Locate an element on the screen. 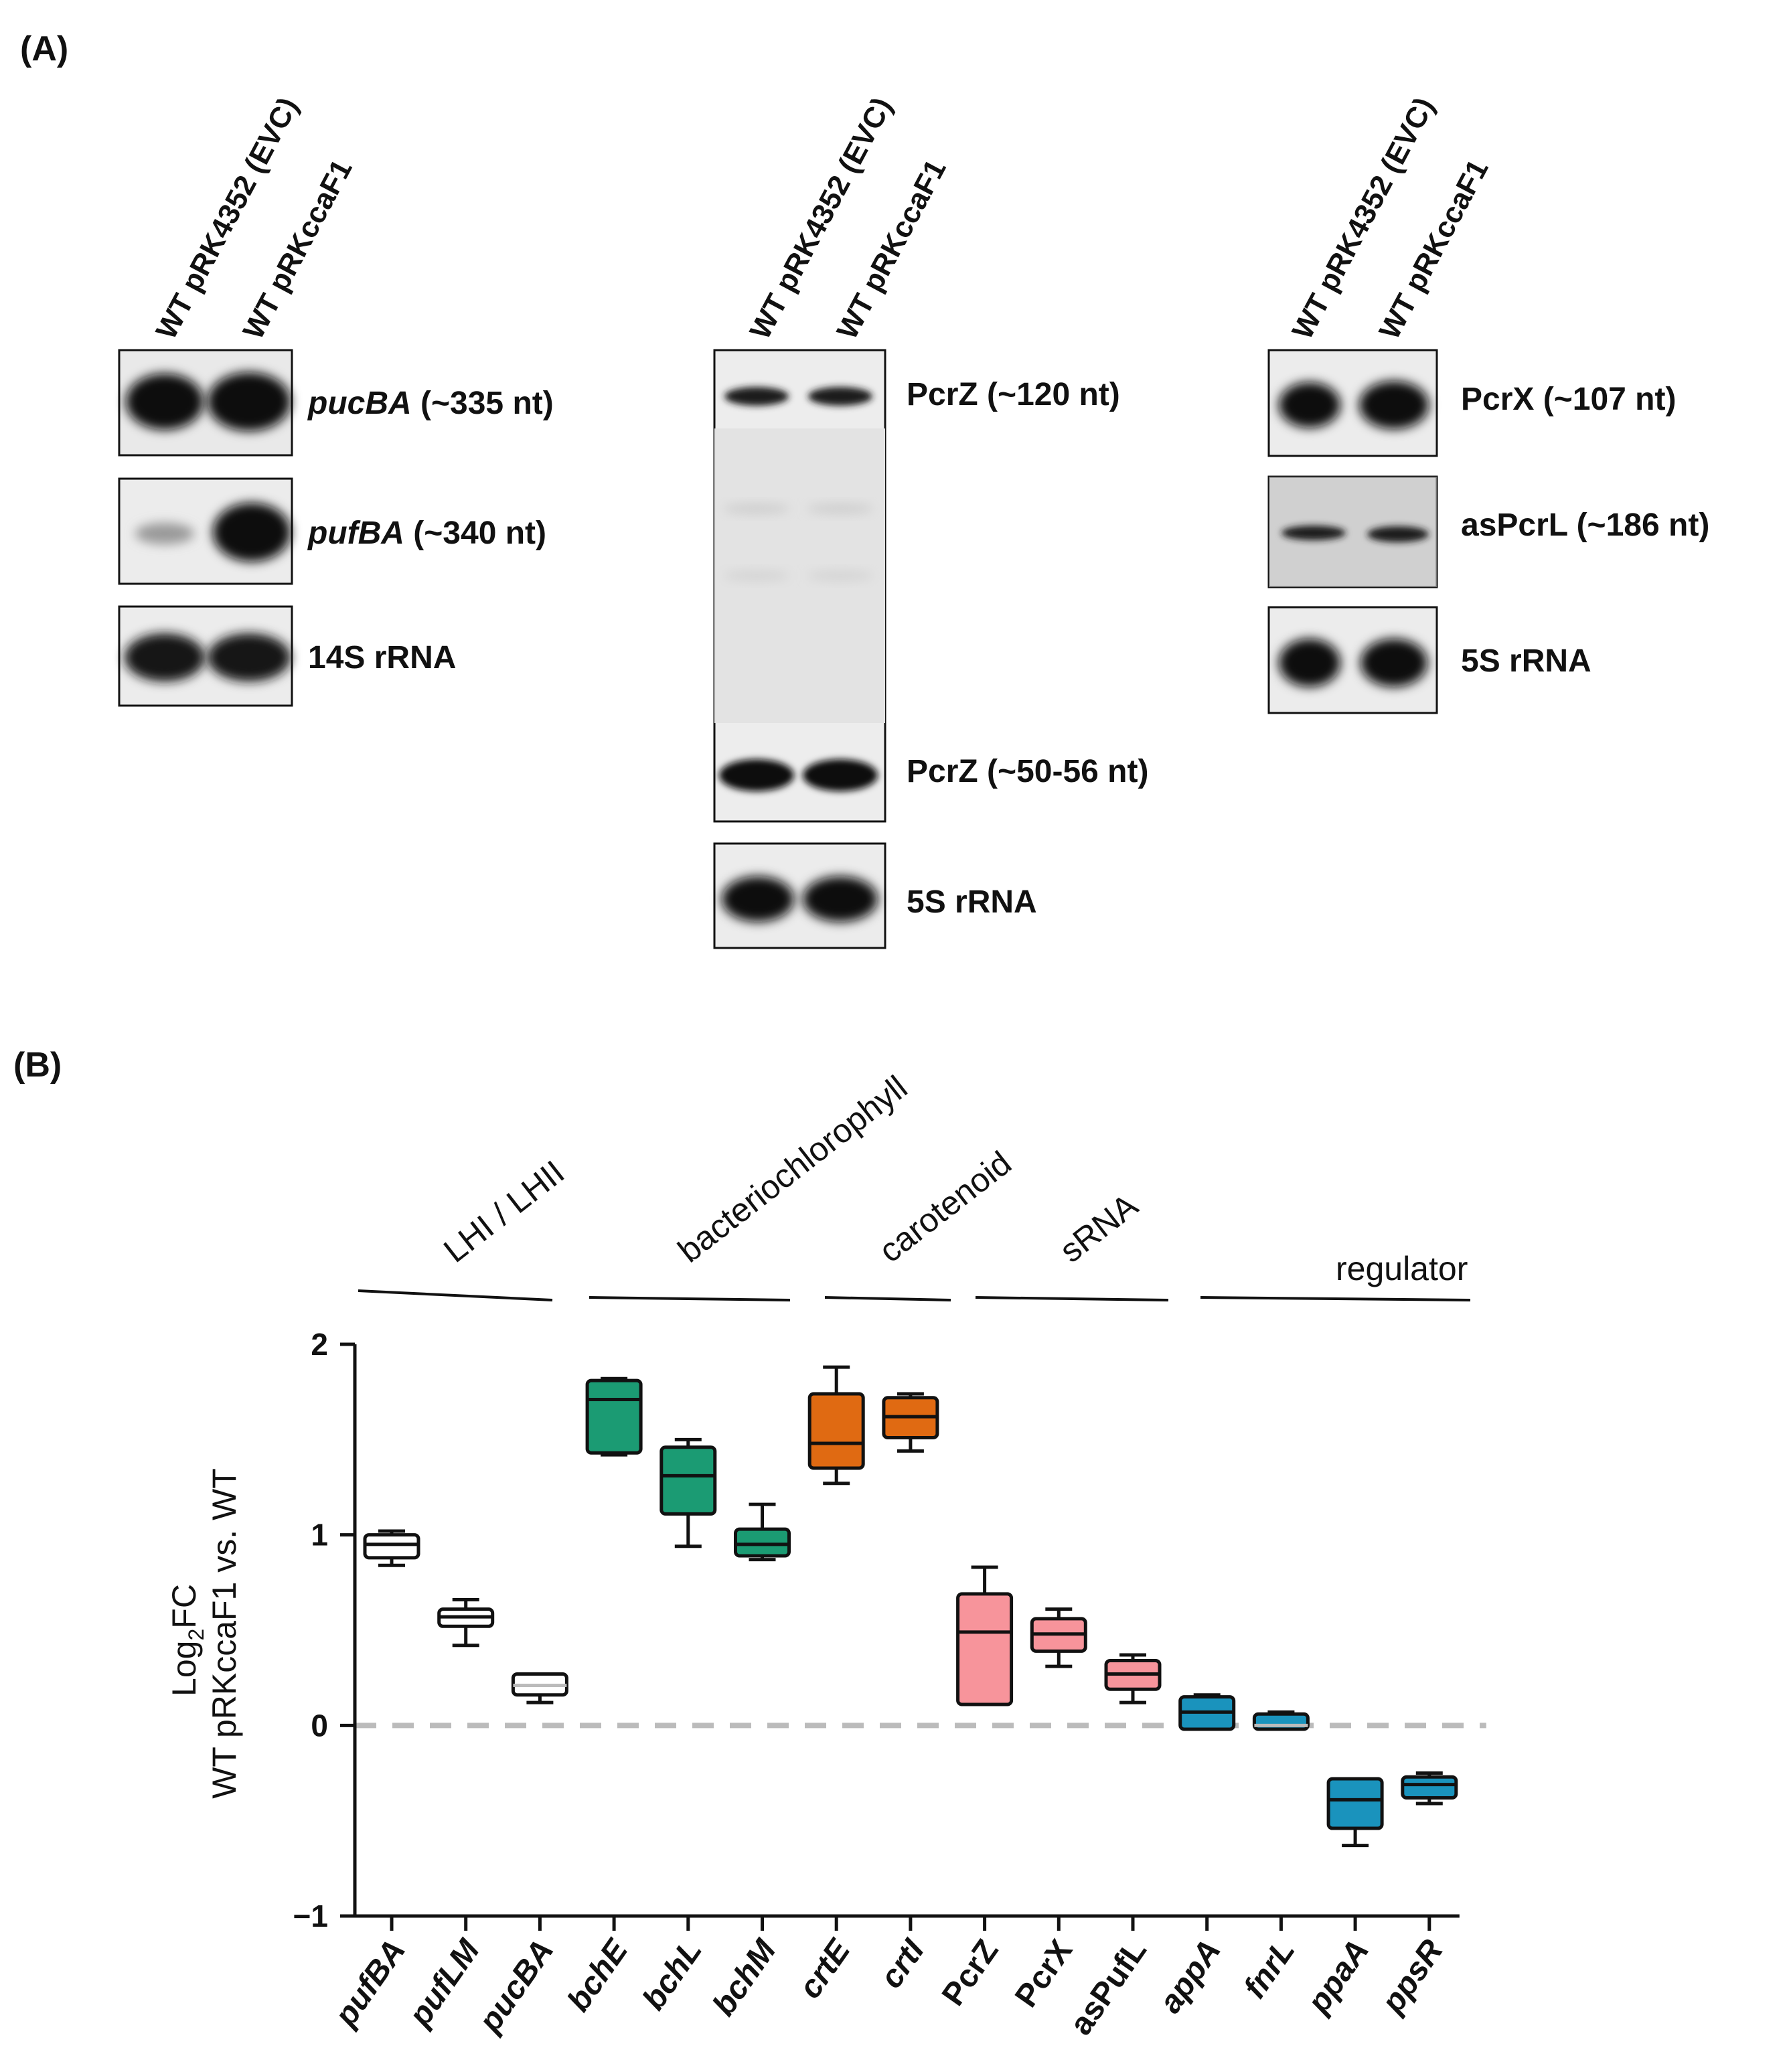  blot-label-5s-rrna-middle: 5S rRNA is located at coordinates (972, 902).